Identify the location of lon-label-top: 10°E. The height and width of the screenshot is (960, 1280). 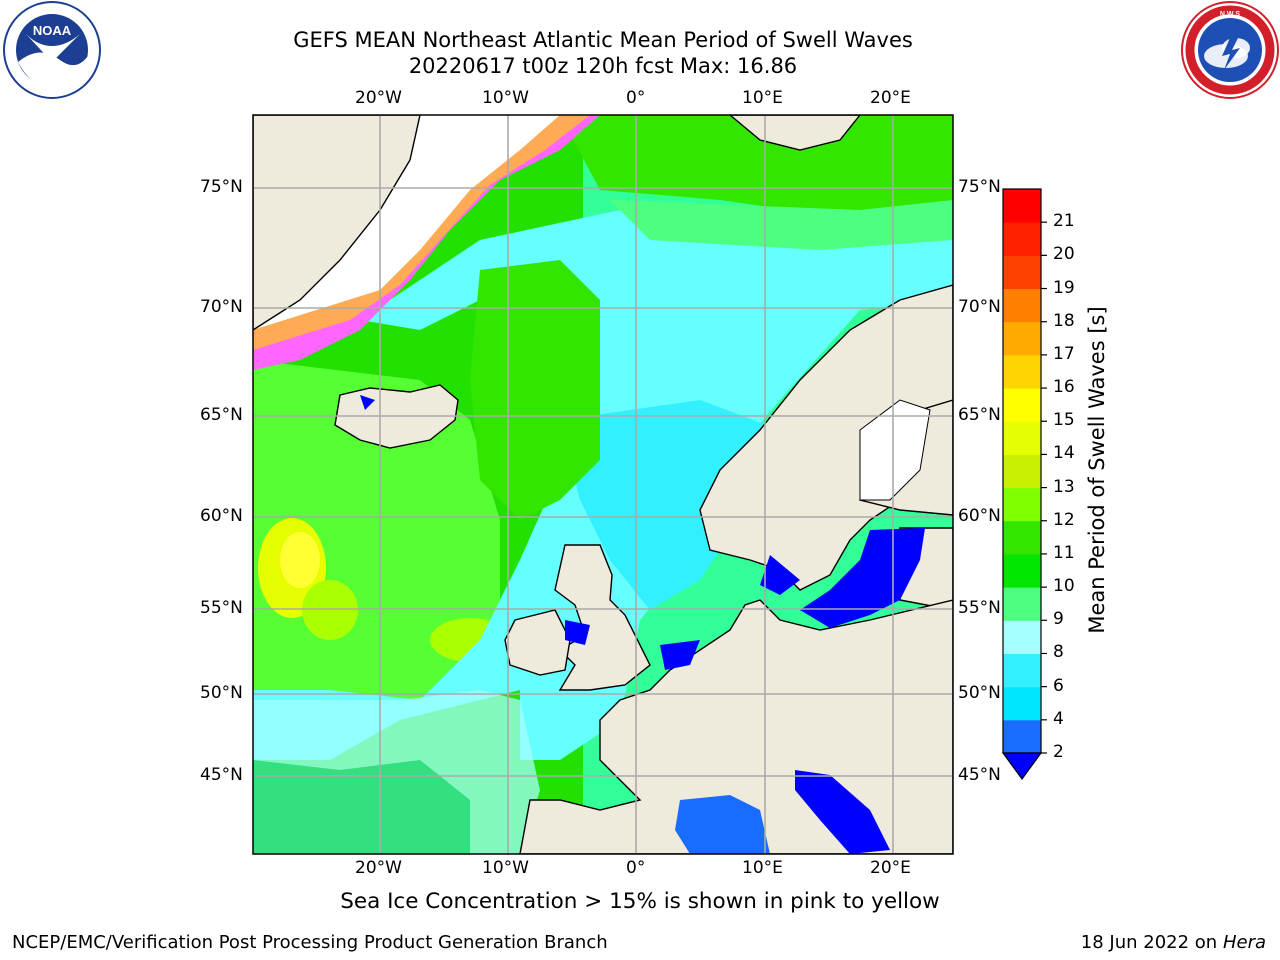
(762, 98).